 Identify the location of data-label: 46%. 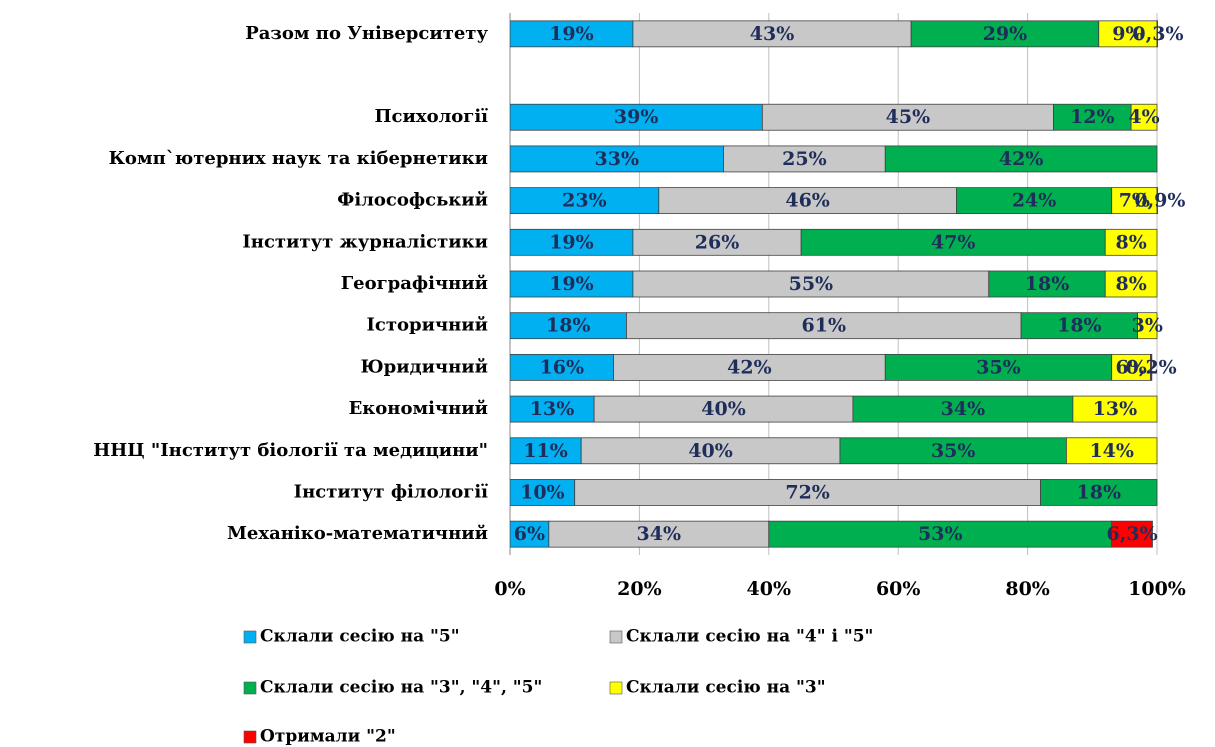
(807, 201).